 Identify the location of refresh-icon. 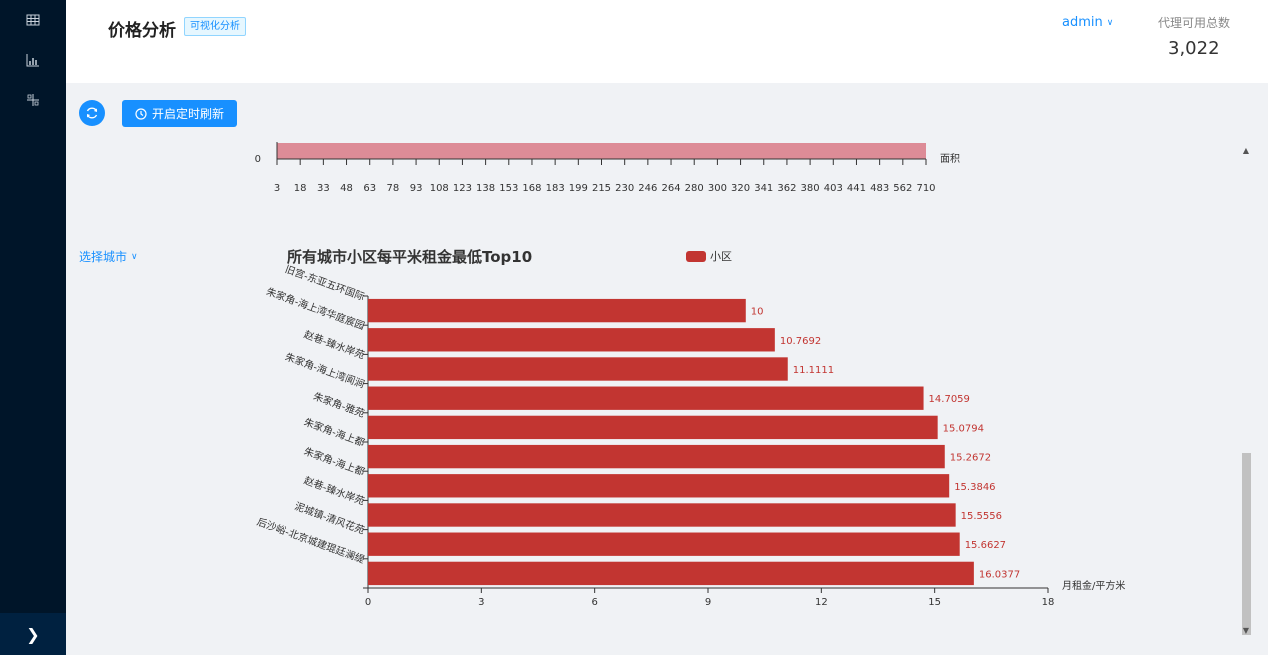
(92, 113).